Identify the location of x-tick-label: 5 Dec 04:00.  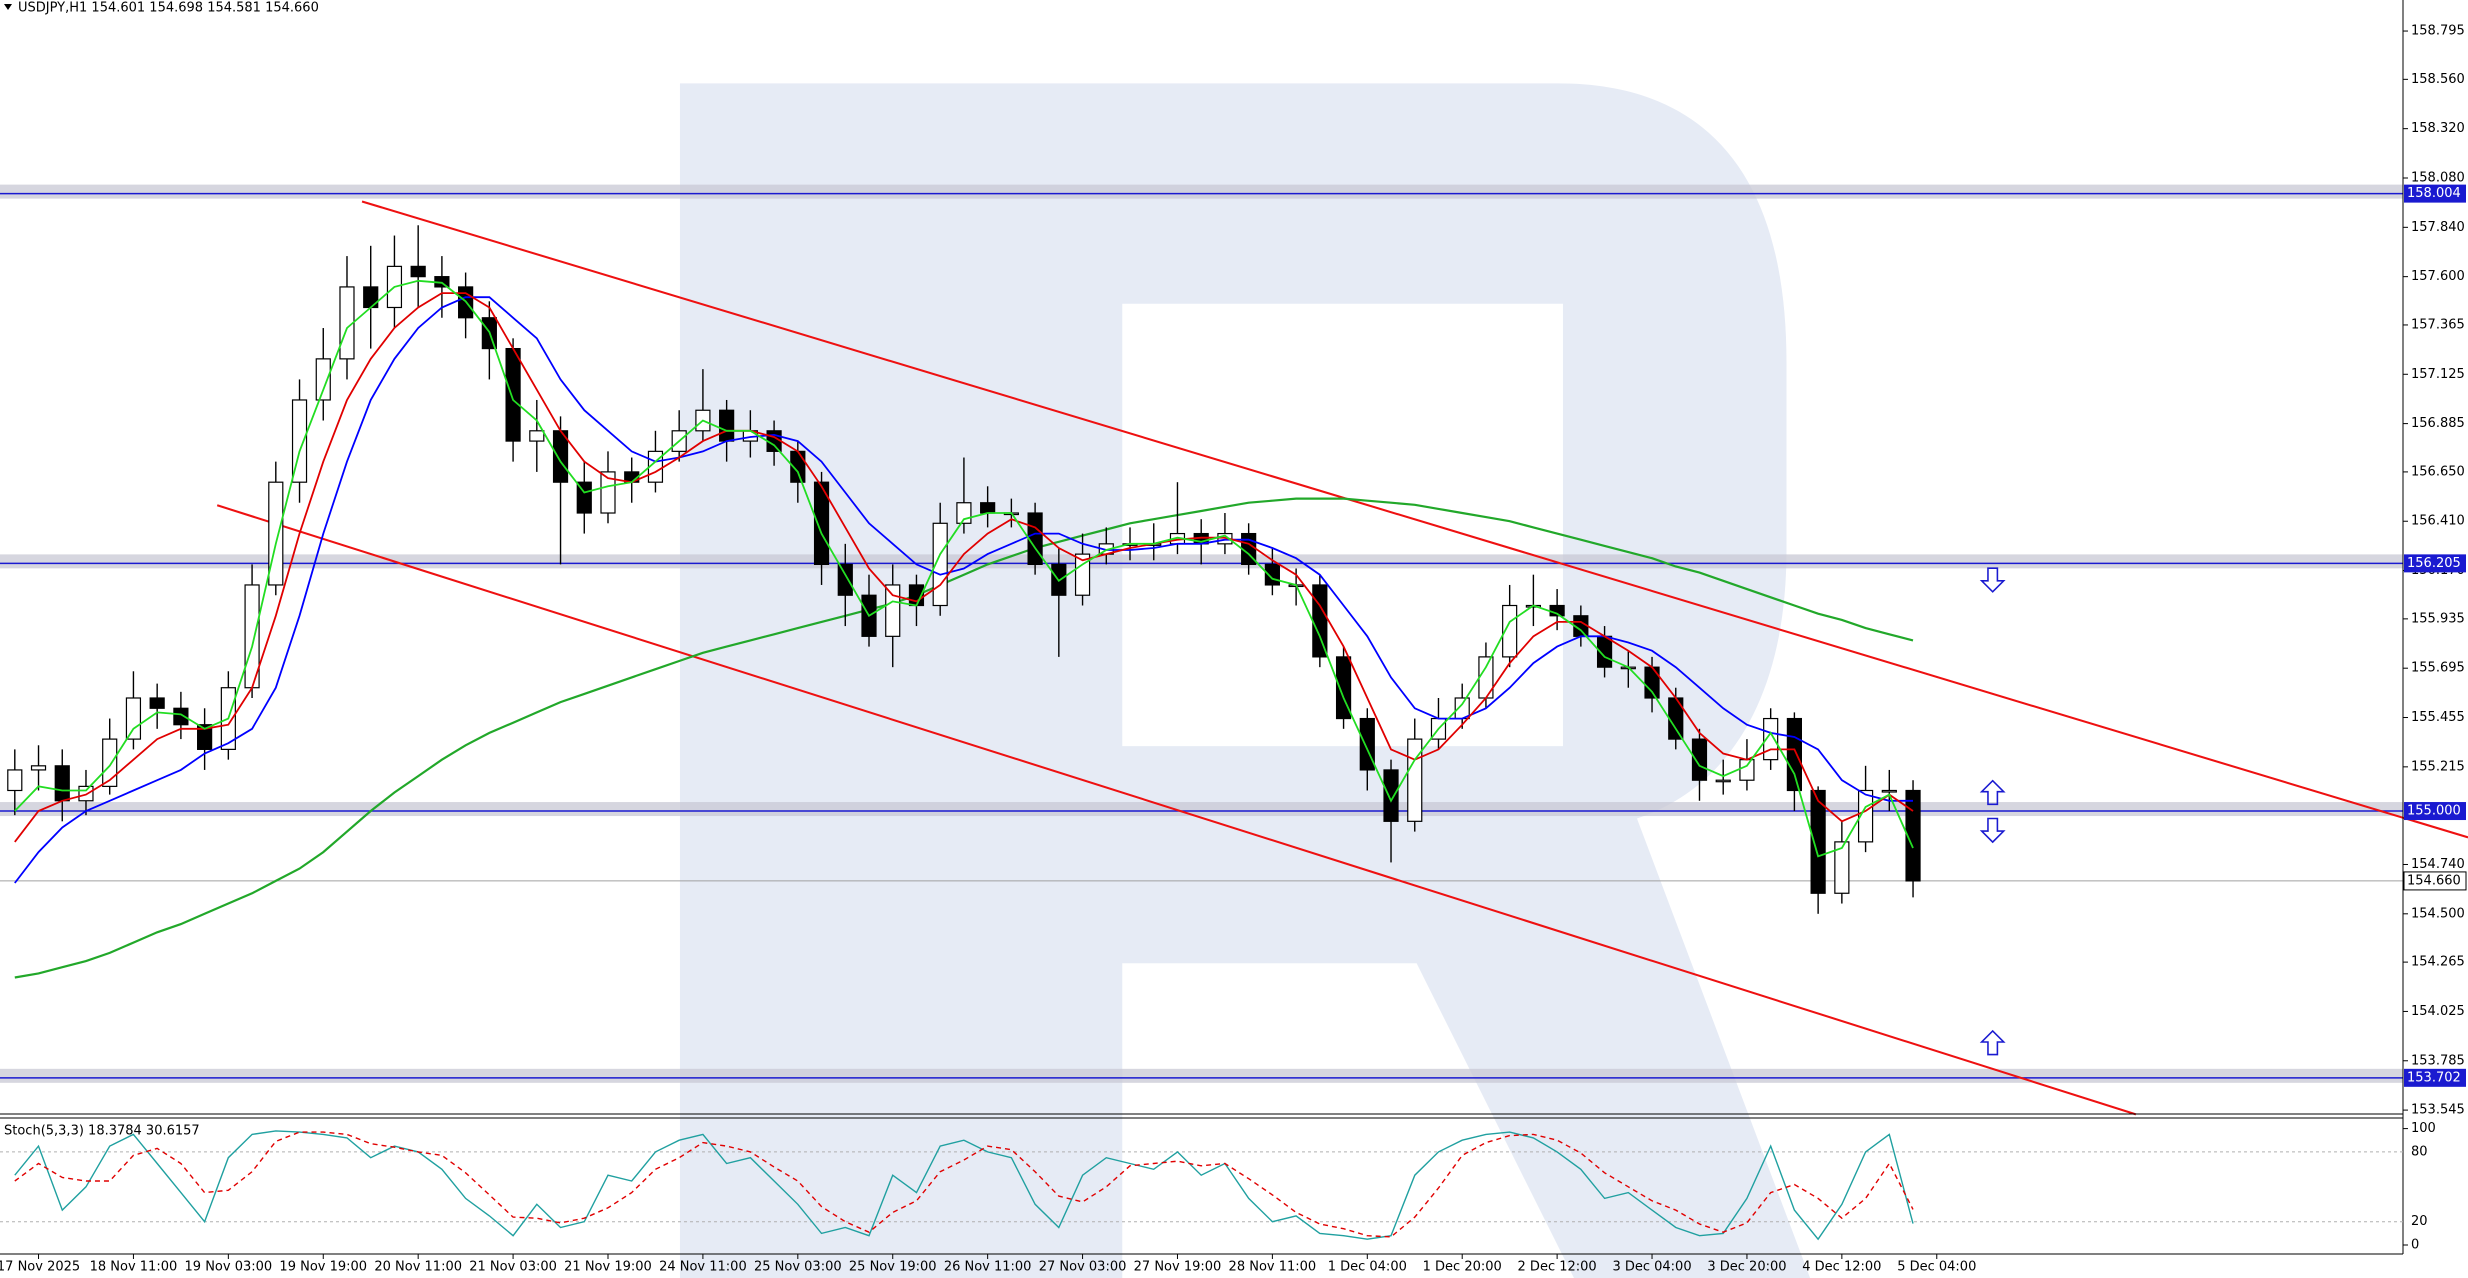
(1936, 1267).